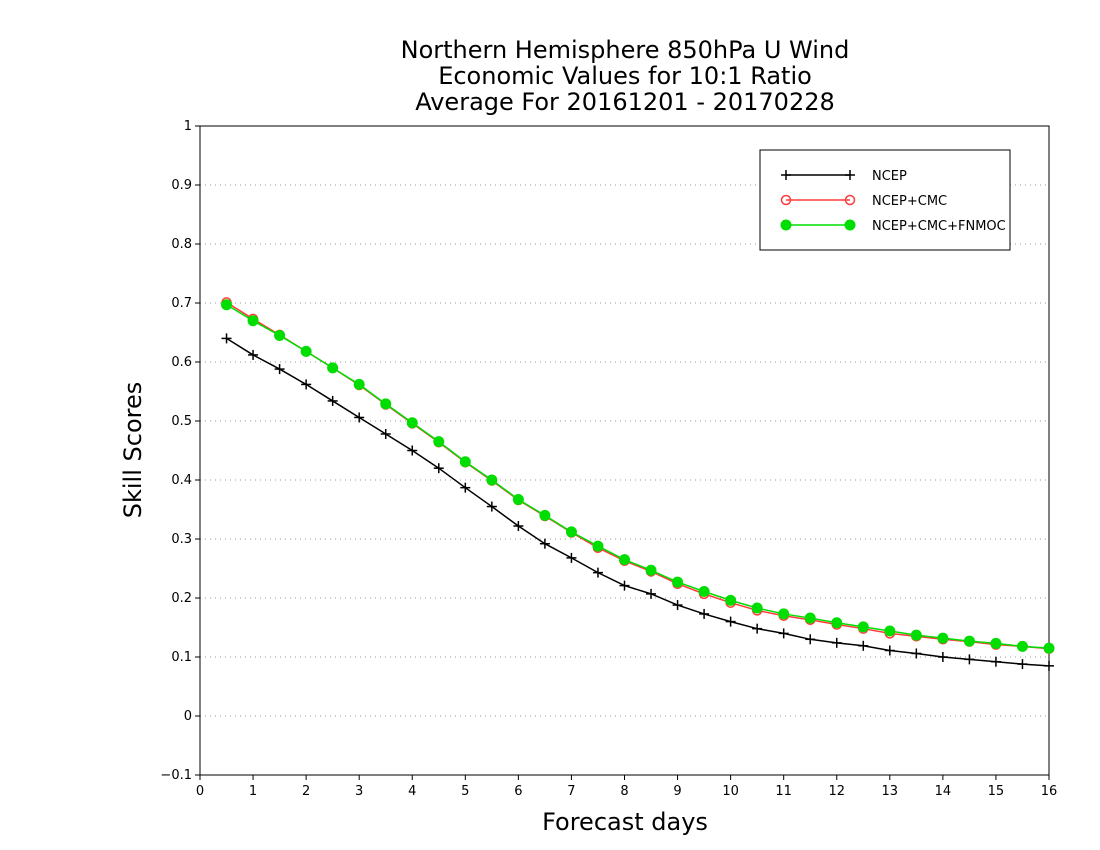 This screenshot has height=850, width=1100. Describe the element at coordinates (625, 76) in the screenshot. I see `chart-title-line-2: Economic Values for 10:1 Ratio` at that location.